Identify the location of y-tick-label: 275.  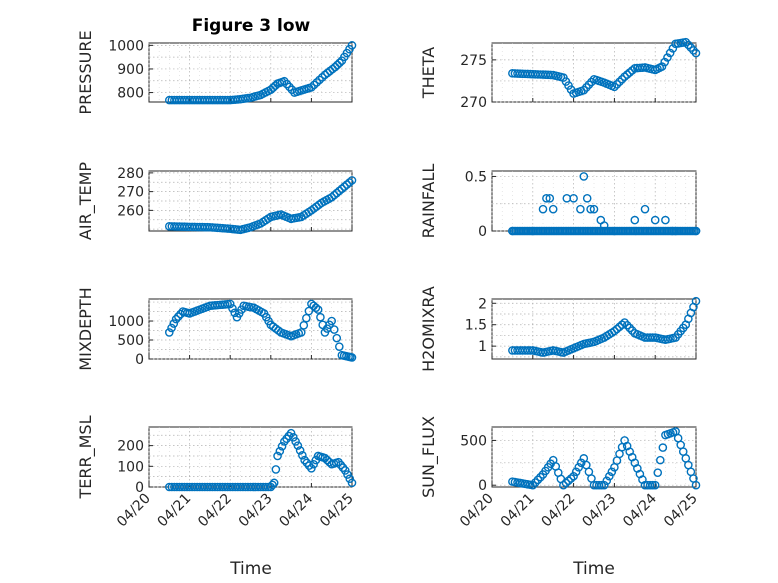
(473, 61).